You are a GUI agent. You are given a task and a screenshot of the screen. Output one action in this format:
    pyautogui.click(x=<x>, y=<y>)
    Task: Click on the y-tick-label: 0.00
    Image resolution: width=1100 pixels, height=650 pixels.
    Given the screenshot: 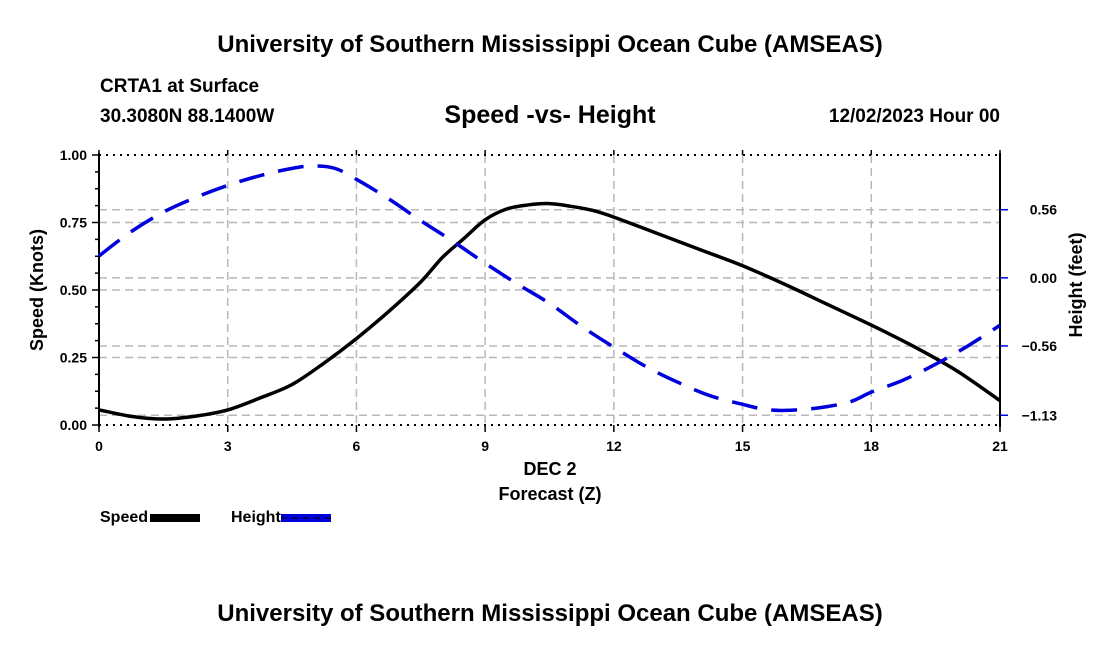 What is the action you would take?
    pyautogui.click(x=73, y=425)
    